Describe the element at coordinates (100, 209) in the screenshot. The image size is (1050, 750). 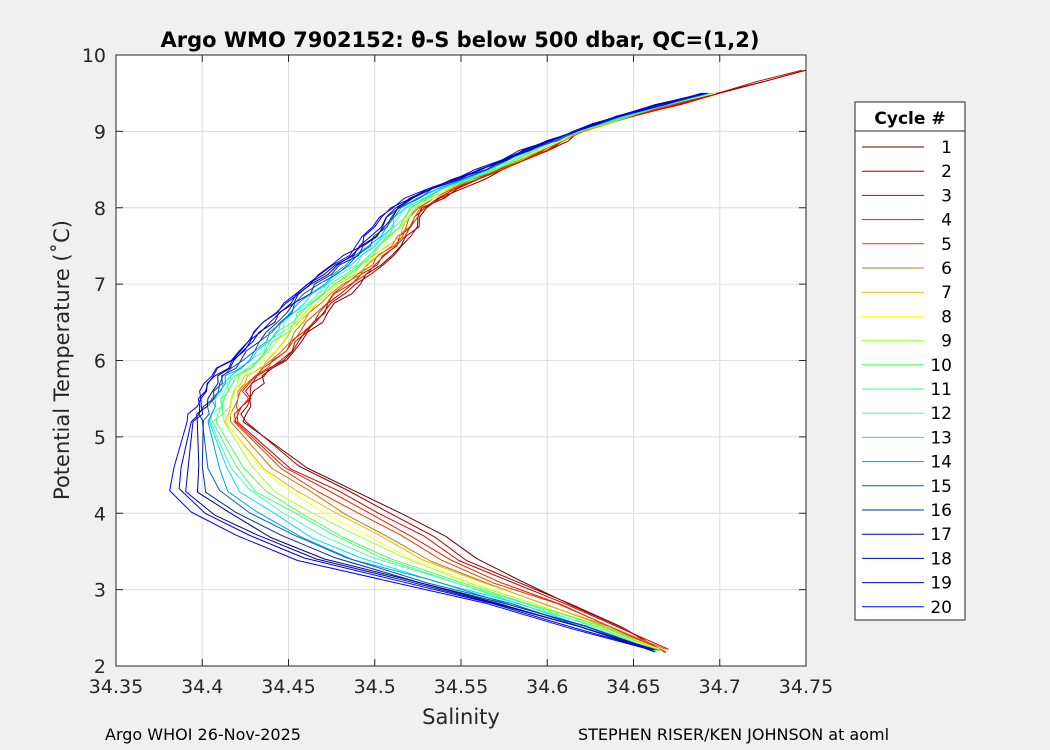
I see `y-tick-label: 8` at that location.